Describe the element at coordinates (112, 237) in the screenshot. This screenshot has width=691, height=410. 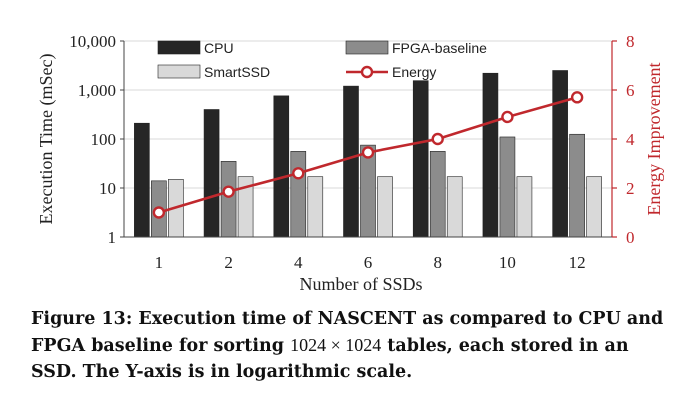
I see `y-tick-label: 1` at that location.